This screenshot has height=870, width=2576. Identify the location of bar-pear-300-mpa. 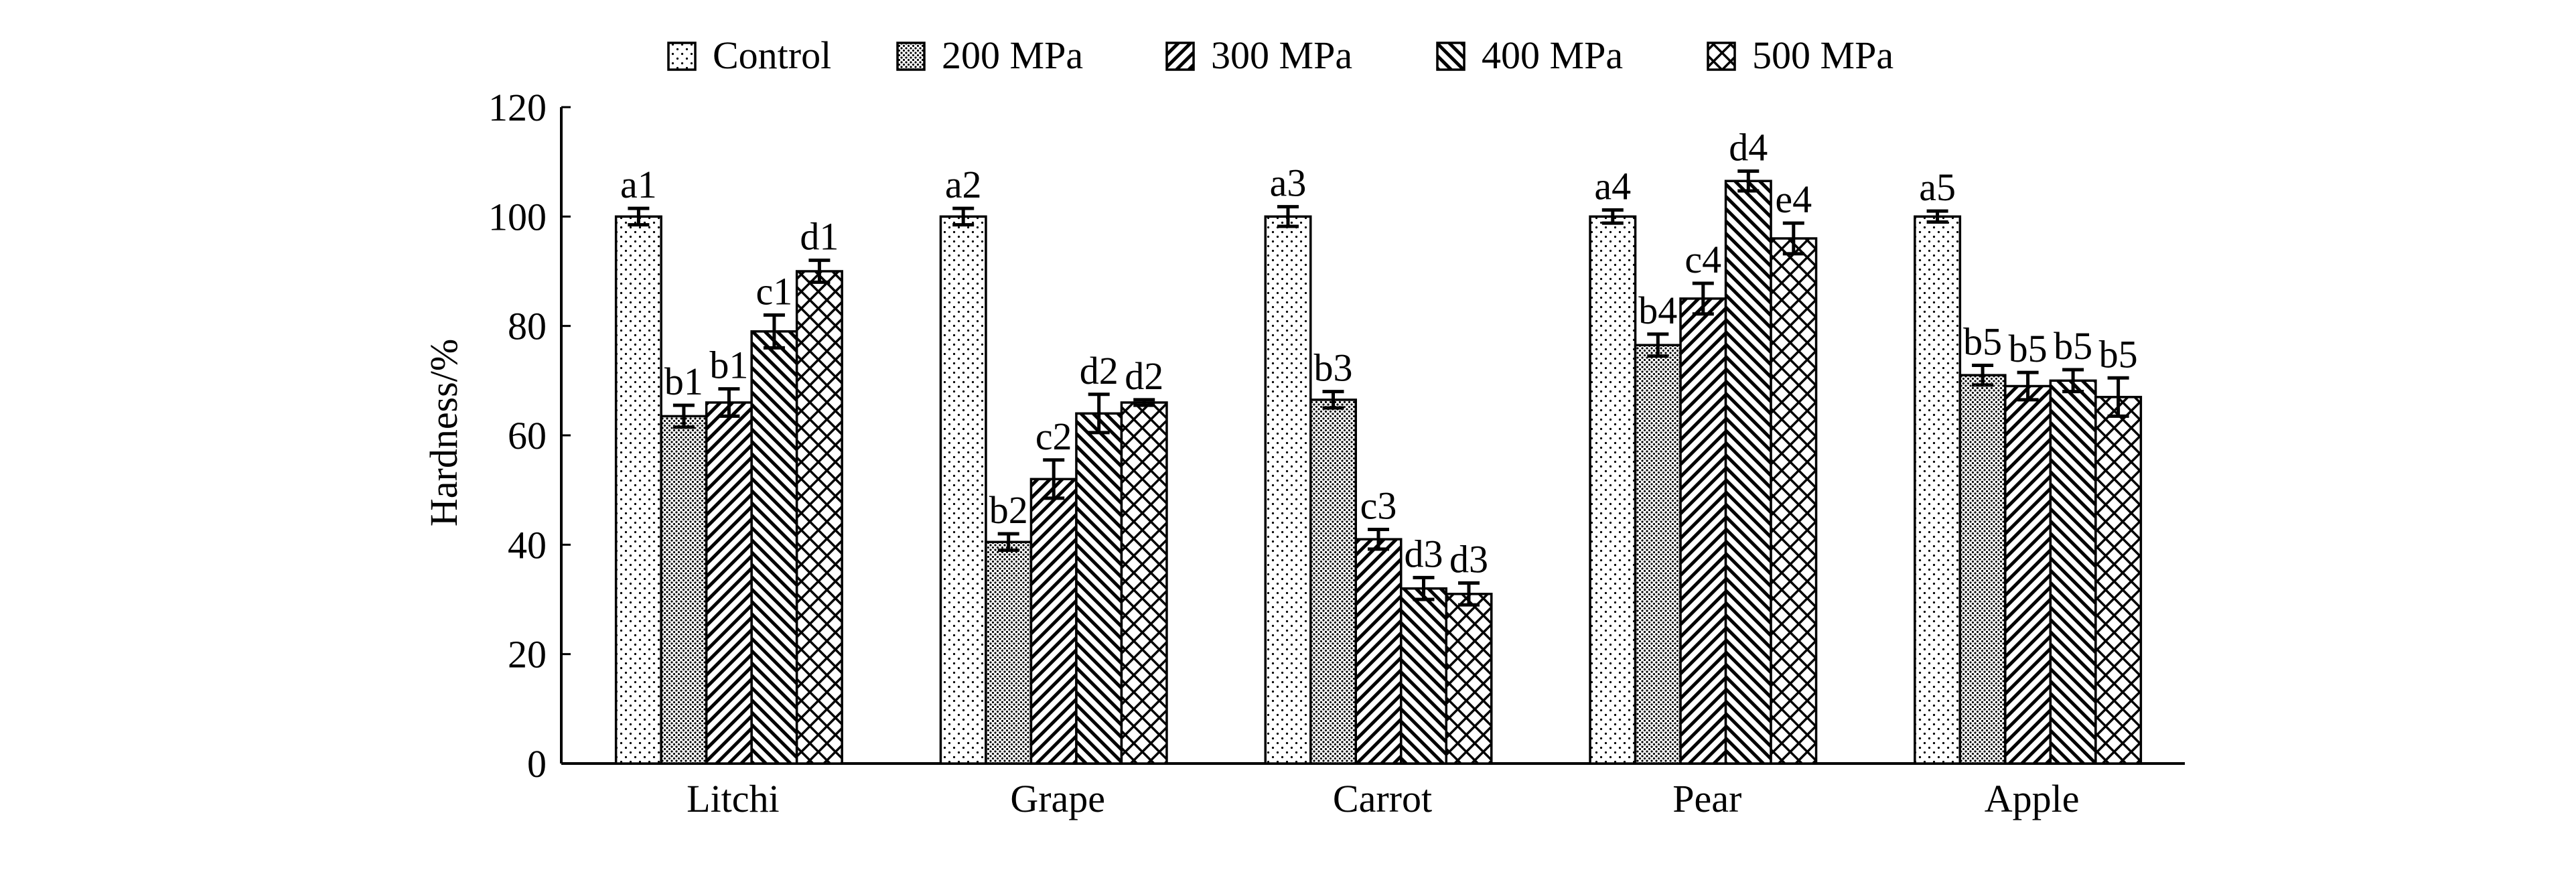
(1703, 531).